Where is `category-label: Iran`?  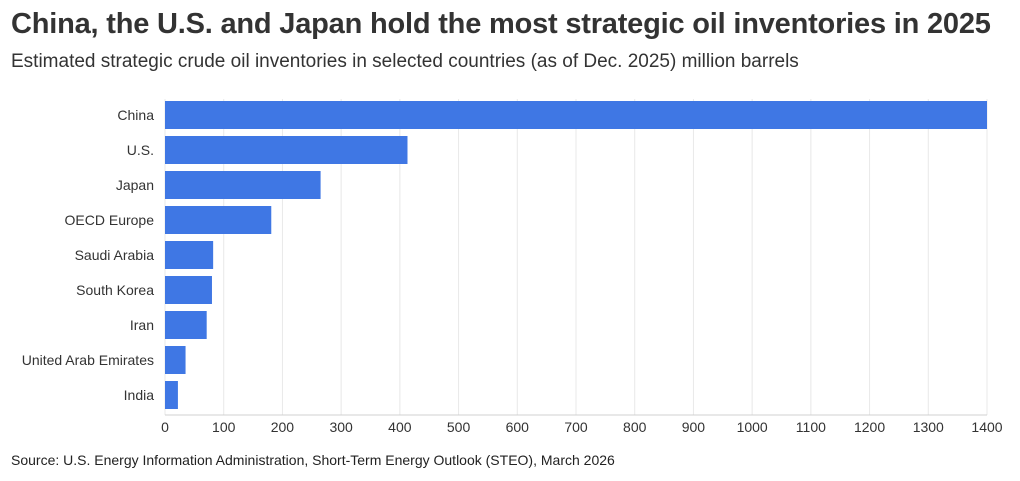 category-label: Iran is located at coordinates (142, 325).